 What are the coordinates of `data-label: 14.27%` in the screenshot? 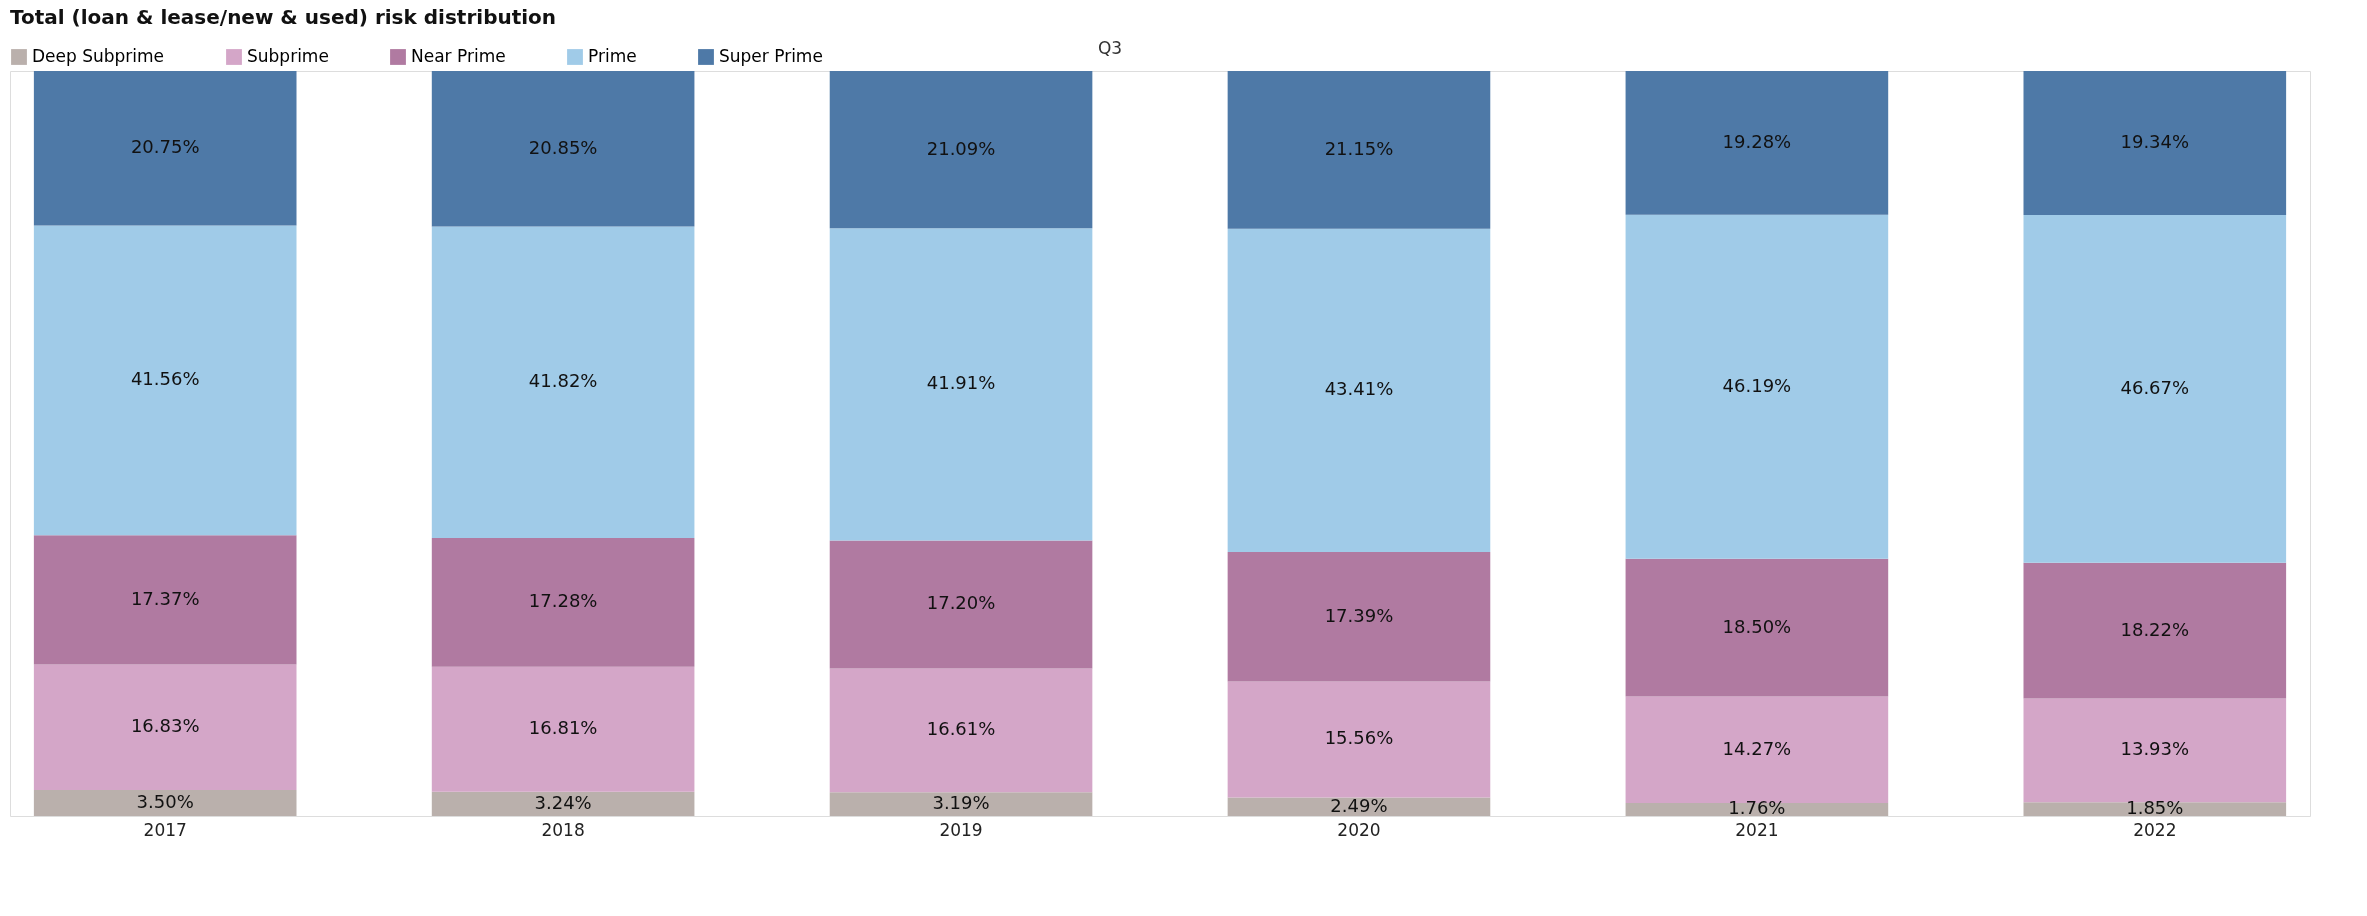 It's located at (1757, 748).